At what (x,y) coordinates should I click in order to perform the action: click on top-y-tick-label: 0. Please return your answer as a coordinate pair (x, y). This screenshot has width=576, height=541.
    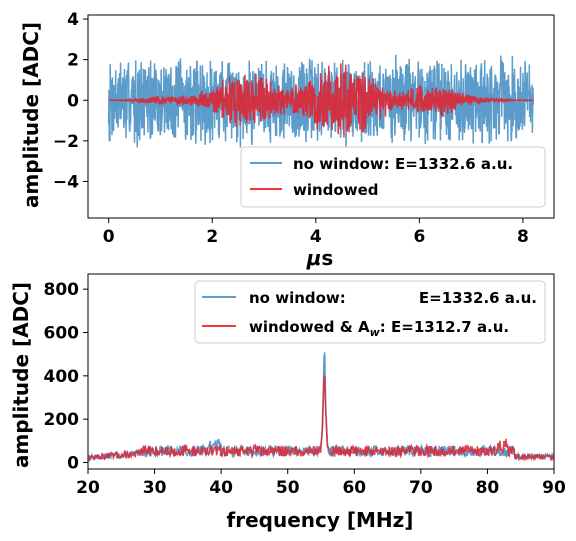
    Looking at the image, I should click on (73, 101).